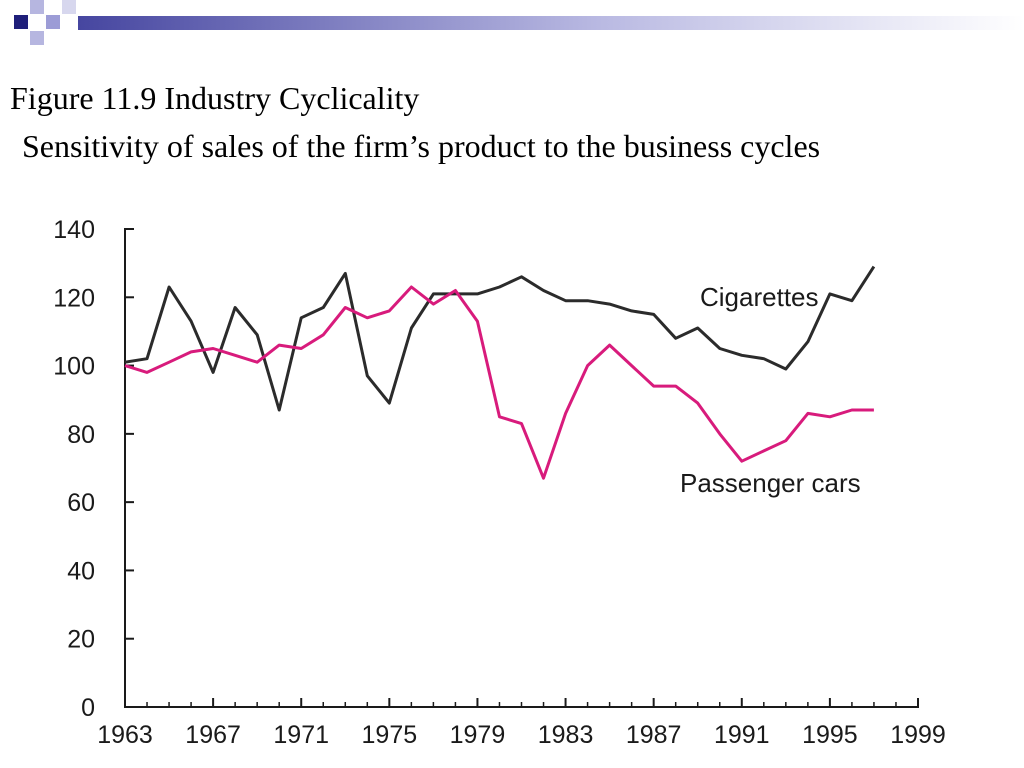 The height and width of the screenshot is (768, 1024). What do you see at coordinates (830, 735) in the screenshot?
I see `x-tick-label: 1995` at bounding box center [830, 735].